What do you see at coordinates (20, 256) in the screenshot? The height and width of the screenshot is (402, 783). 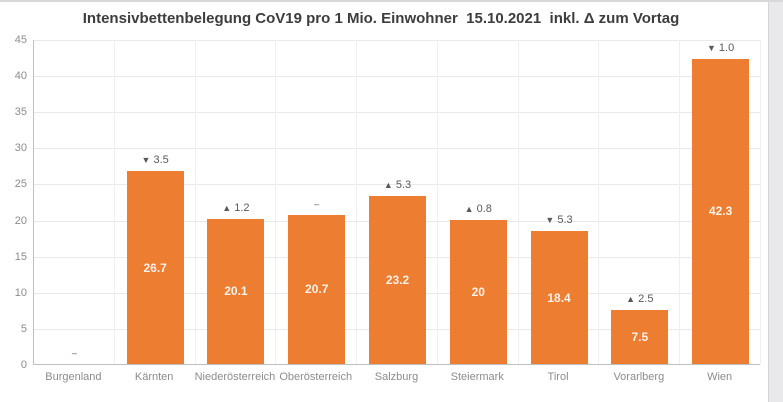 I see `y-axis-tick-label: 15` at bounding box center [20, 256].